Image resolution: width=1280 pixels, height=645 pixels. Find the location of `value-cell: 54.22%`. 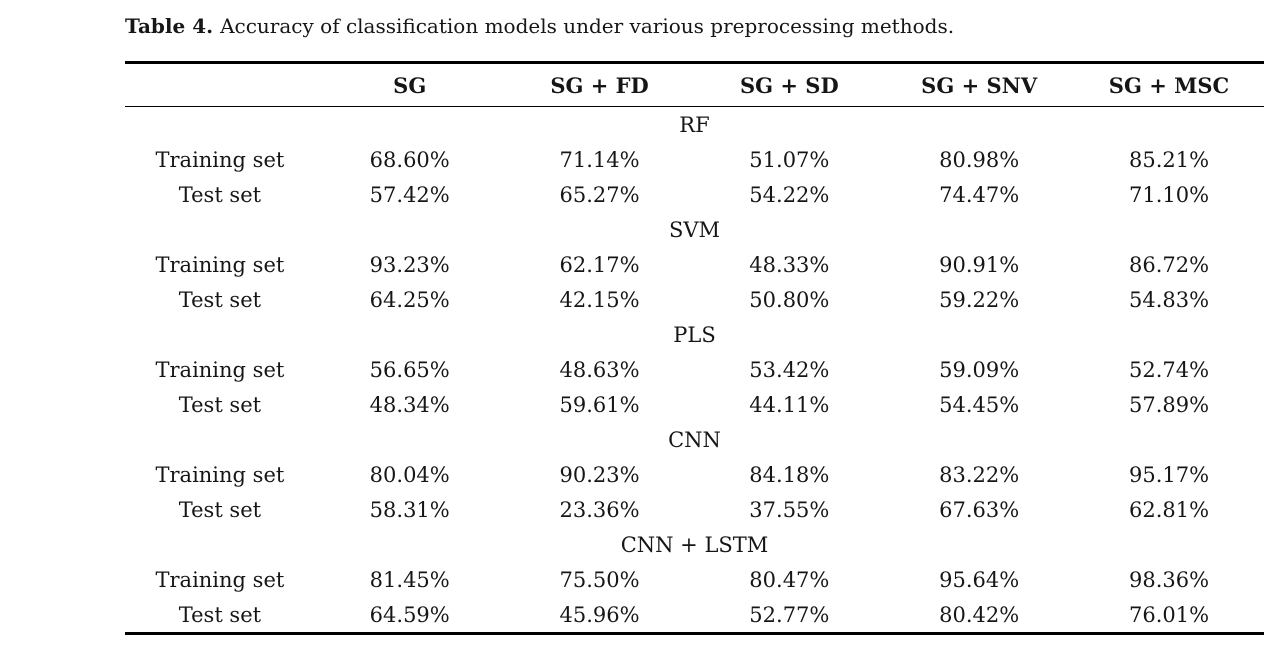

value-cell: 54.22% is located at coordinates (789, 194).